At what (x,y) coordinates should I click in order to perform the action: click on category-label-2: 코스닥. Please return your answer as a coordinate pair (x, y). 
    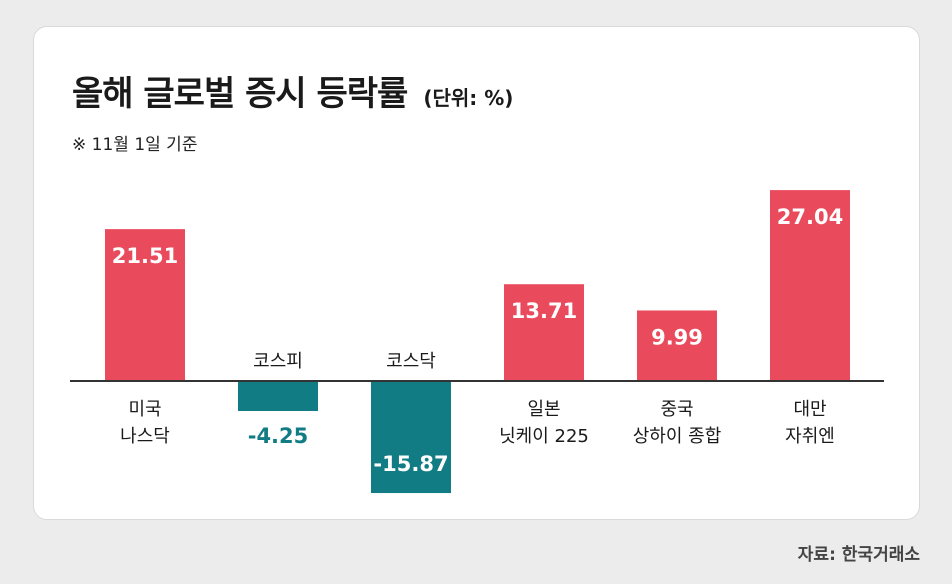
    Looking at the image, I should click on (411, 361).